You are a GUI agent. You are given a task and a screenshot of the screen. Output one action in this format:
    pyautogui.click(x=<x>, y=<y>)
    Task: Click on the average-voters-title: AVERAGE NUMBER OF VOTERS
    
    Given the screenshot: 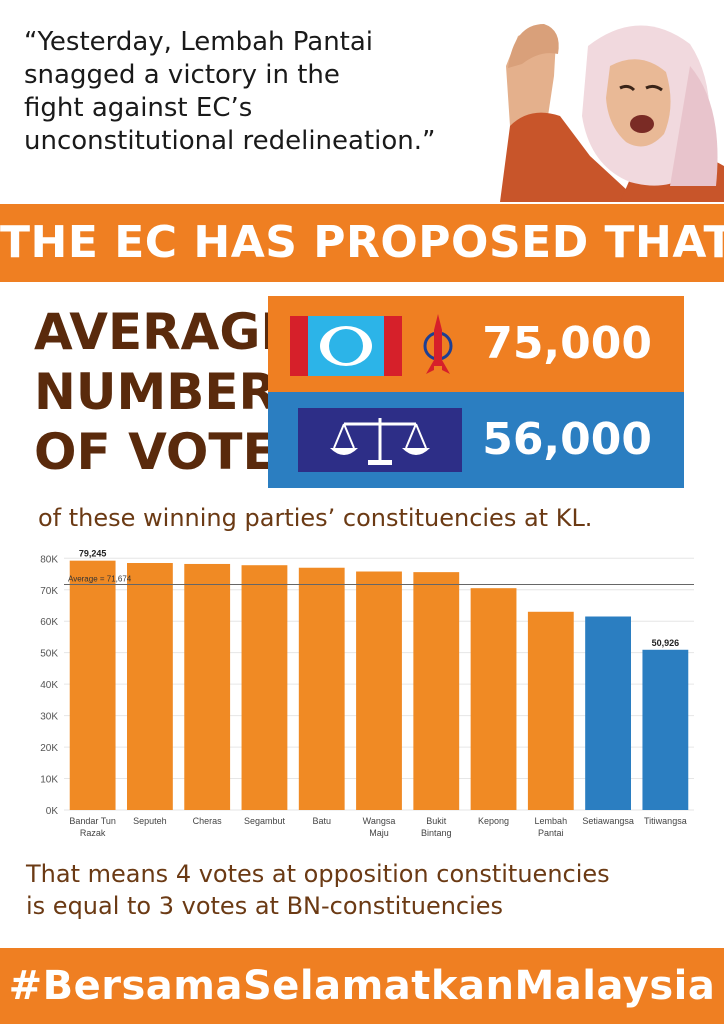 What is the action you would take?
    pyautogui.click(x=193, y=392)
    